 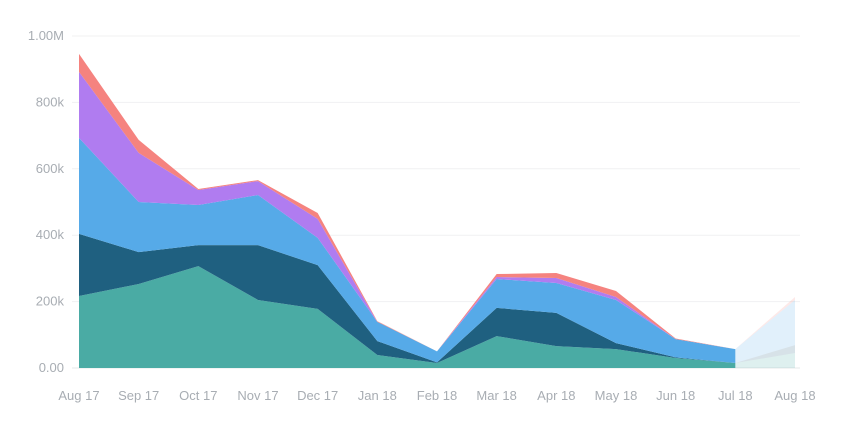 What do you see at coordinates (496, 395) in the screenshot?
I see `x-tick-label: Mar 18` at bounding box center [496, 395].